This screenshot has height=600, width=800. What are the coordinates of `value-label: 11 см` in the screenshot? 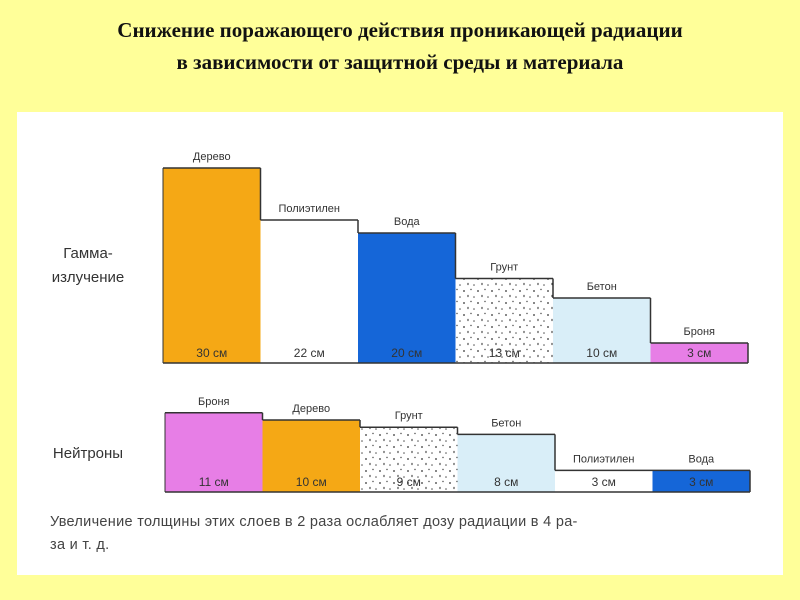 It's located at (214, 482).